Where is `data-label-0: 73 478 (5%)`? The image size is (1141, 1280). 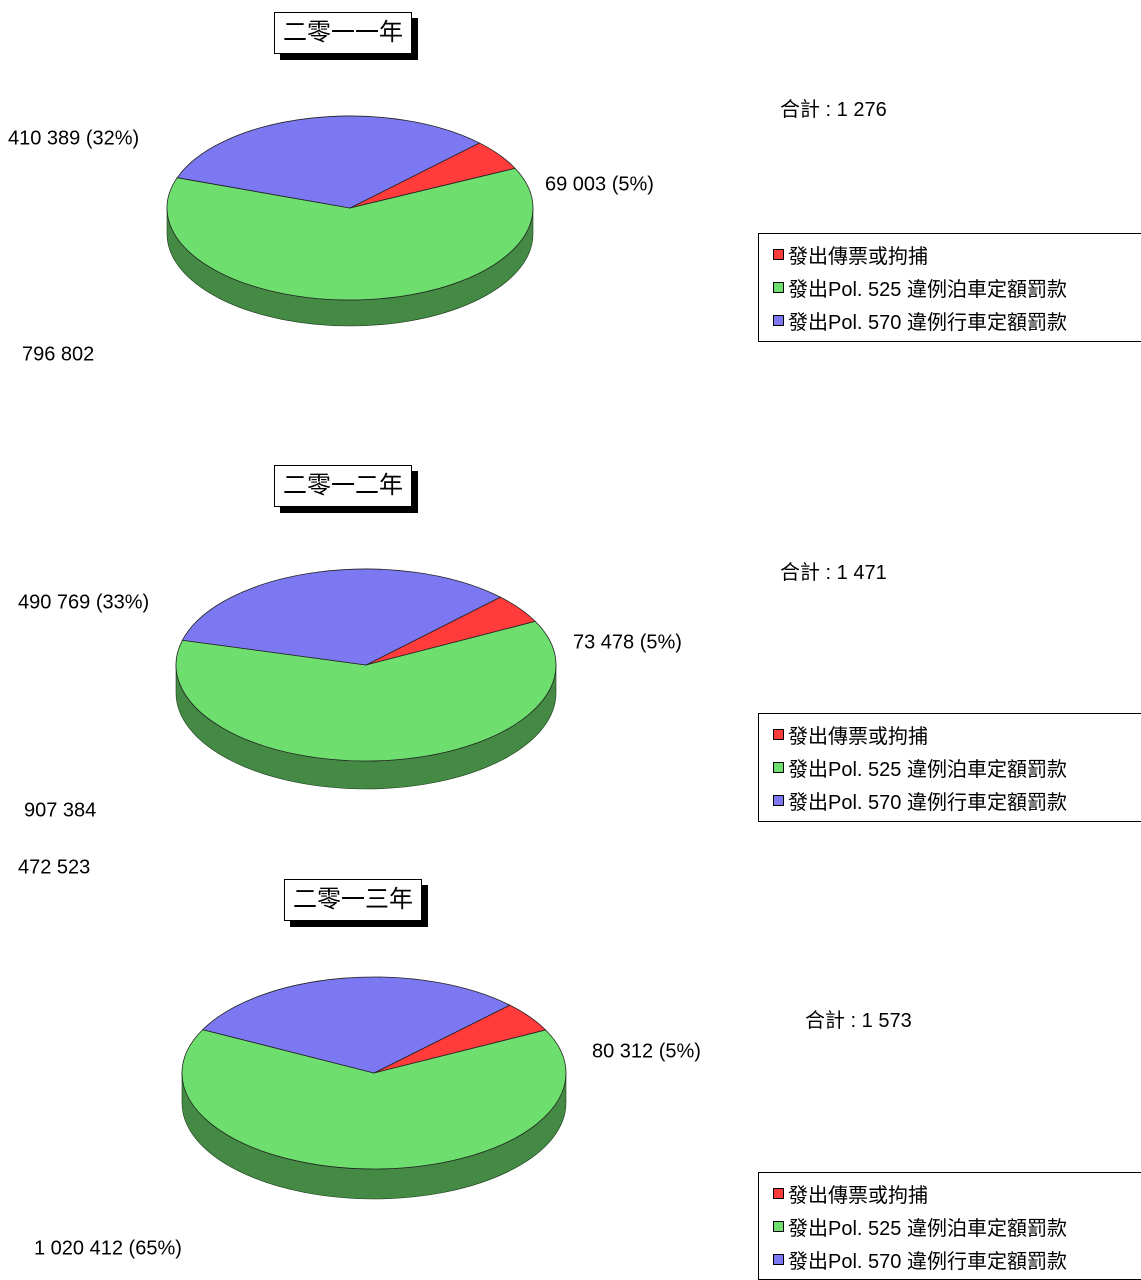
data-label-0: 73 478 (5%) is located at coordinates (627, 643).